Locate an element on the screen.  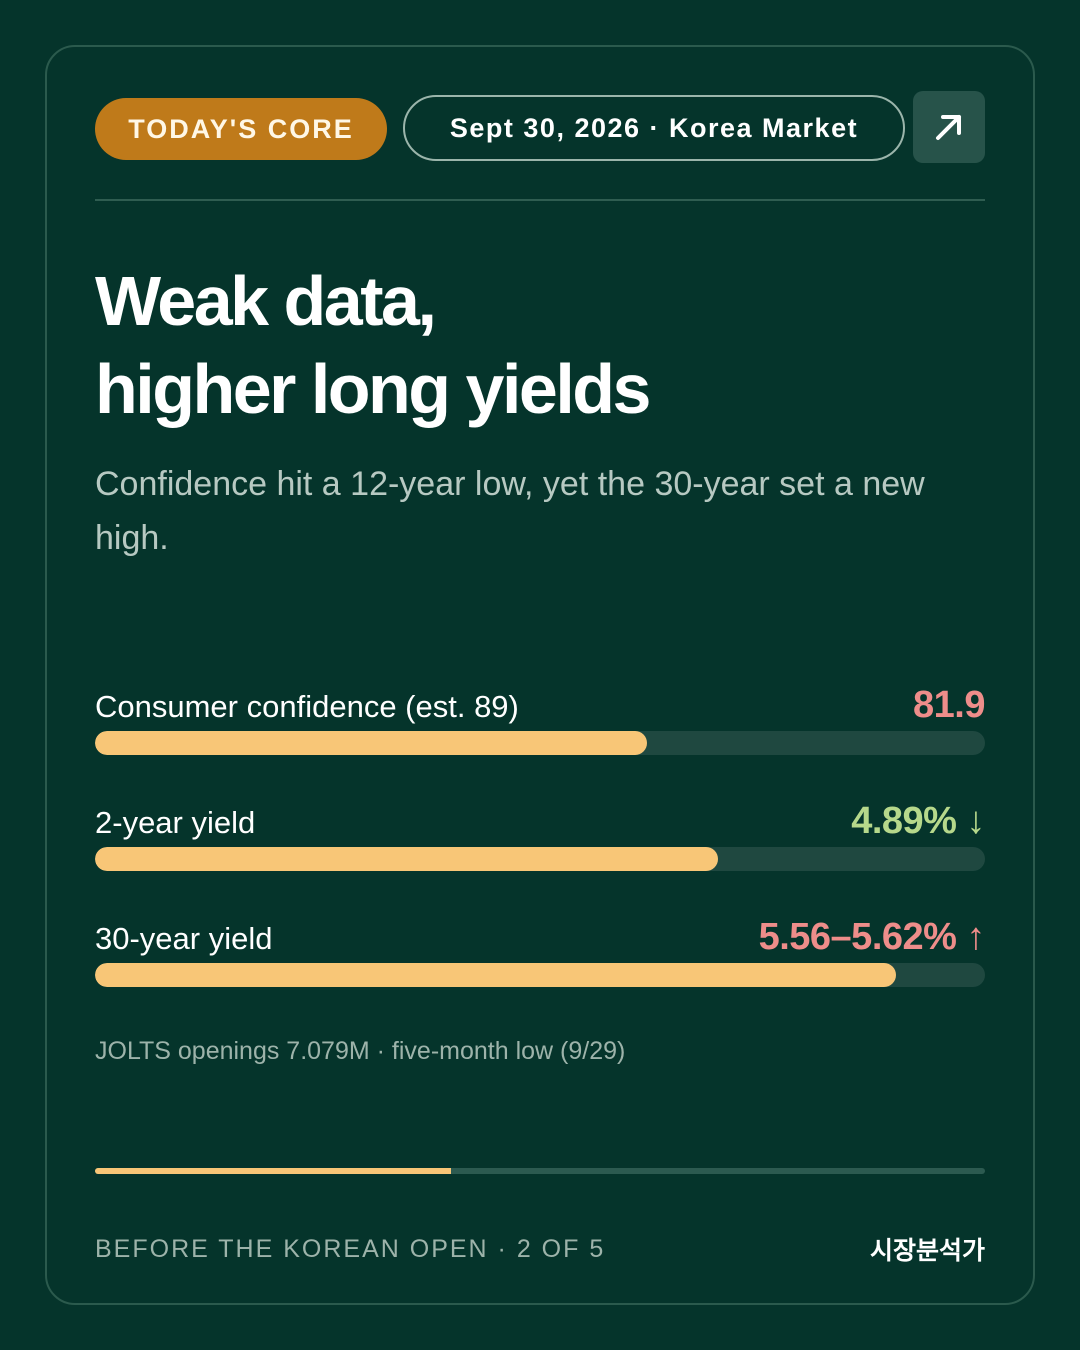
metric-value-text: 5.56–5.62% is located at coordinates (857, 937).